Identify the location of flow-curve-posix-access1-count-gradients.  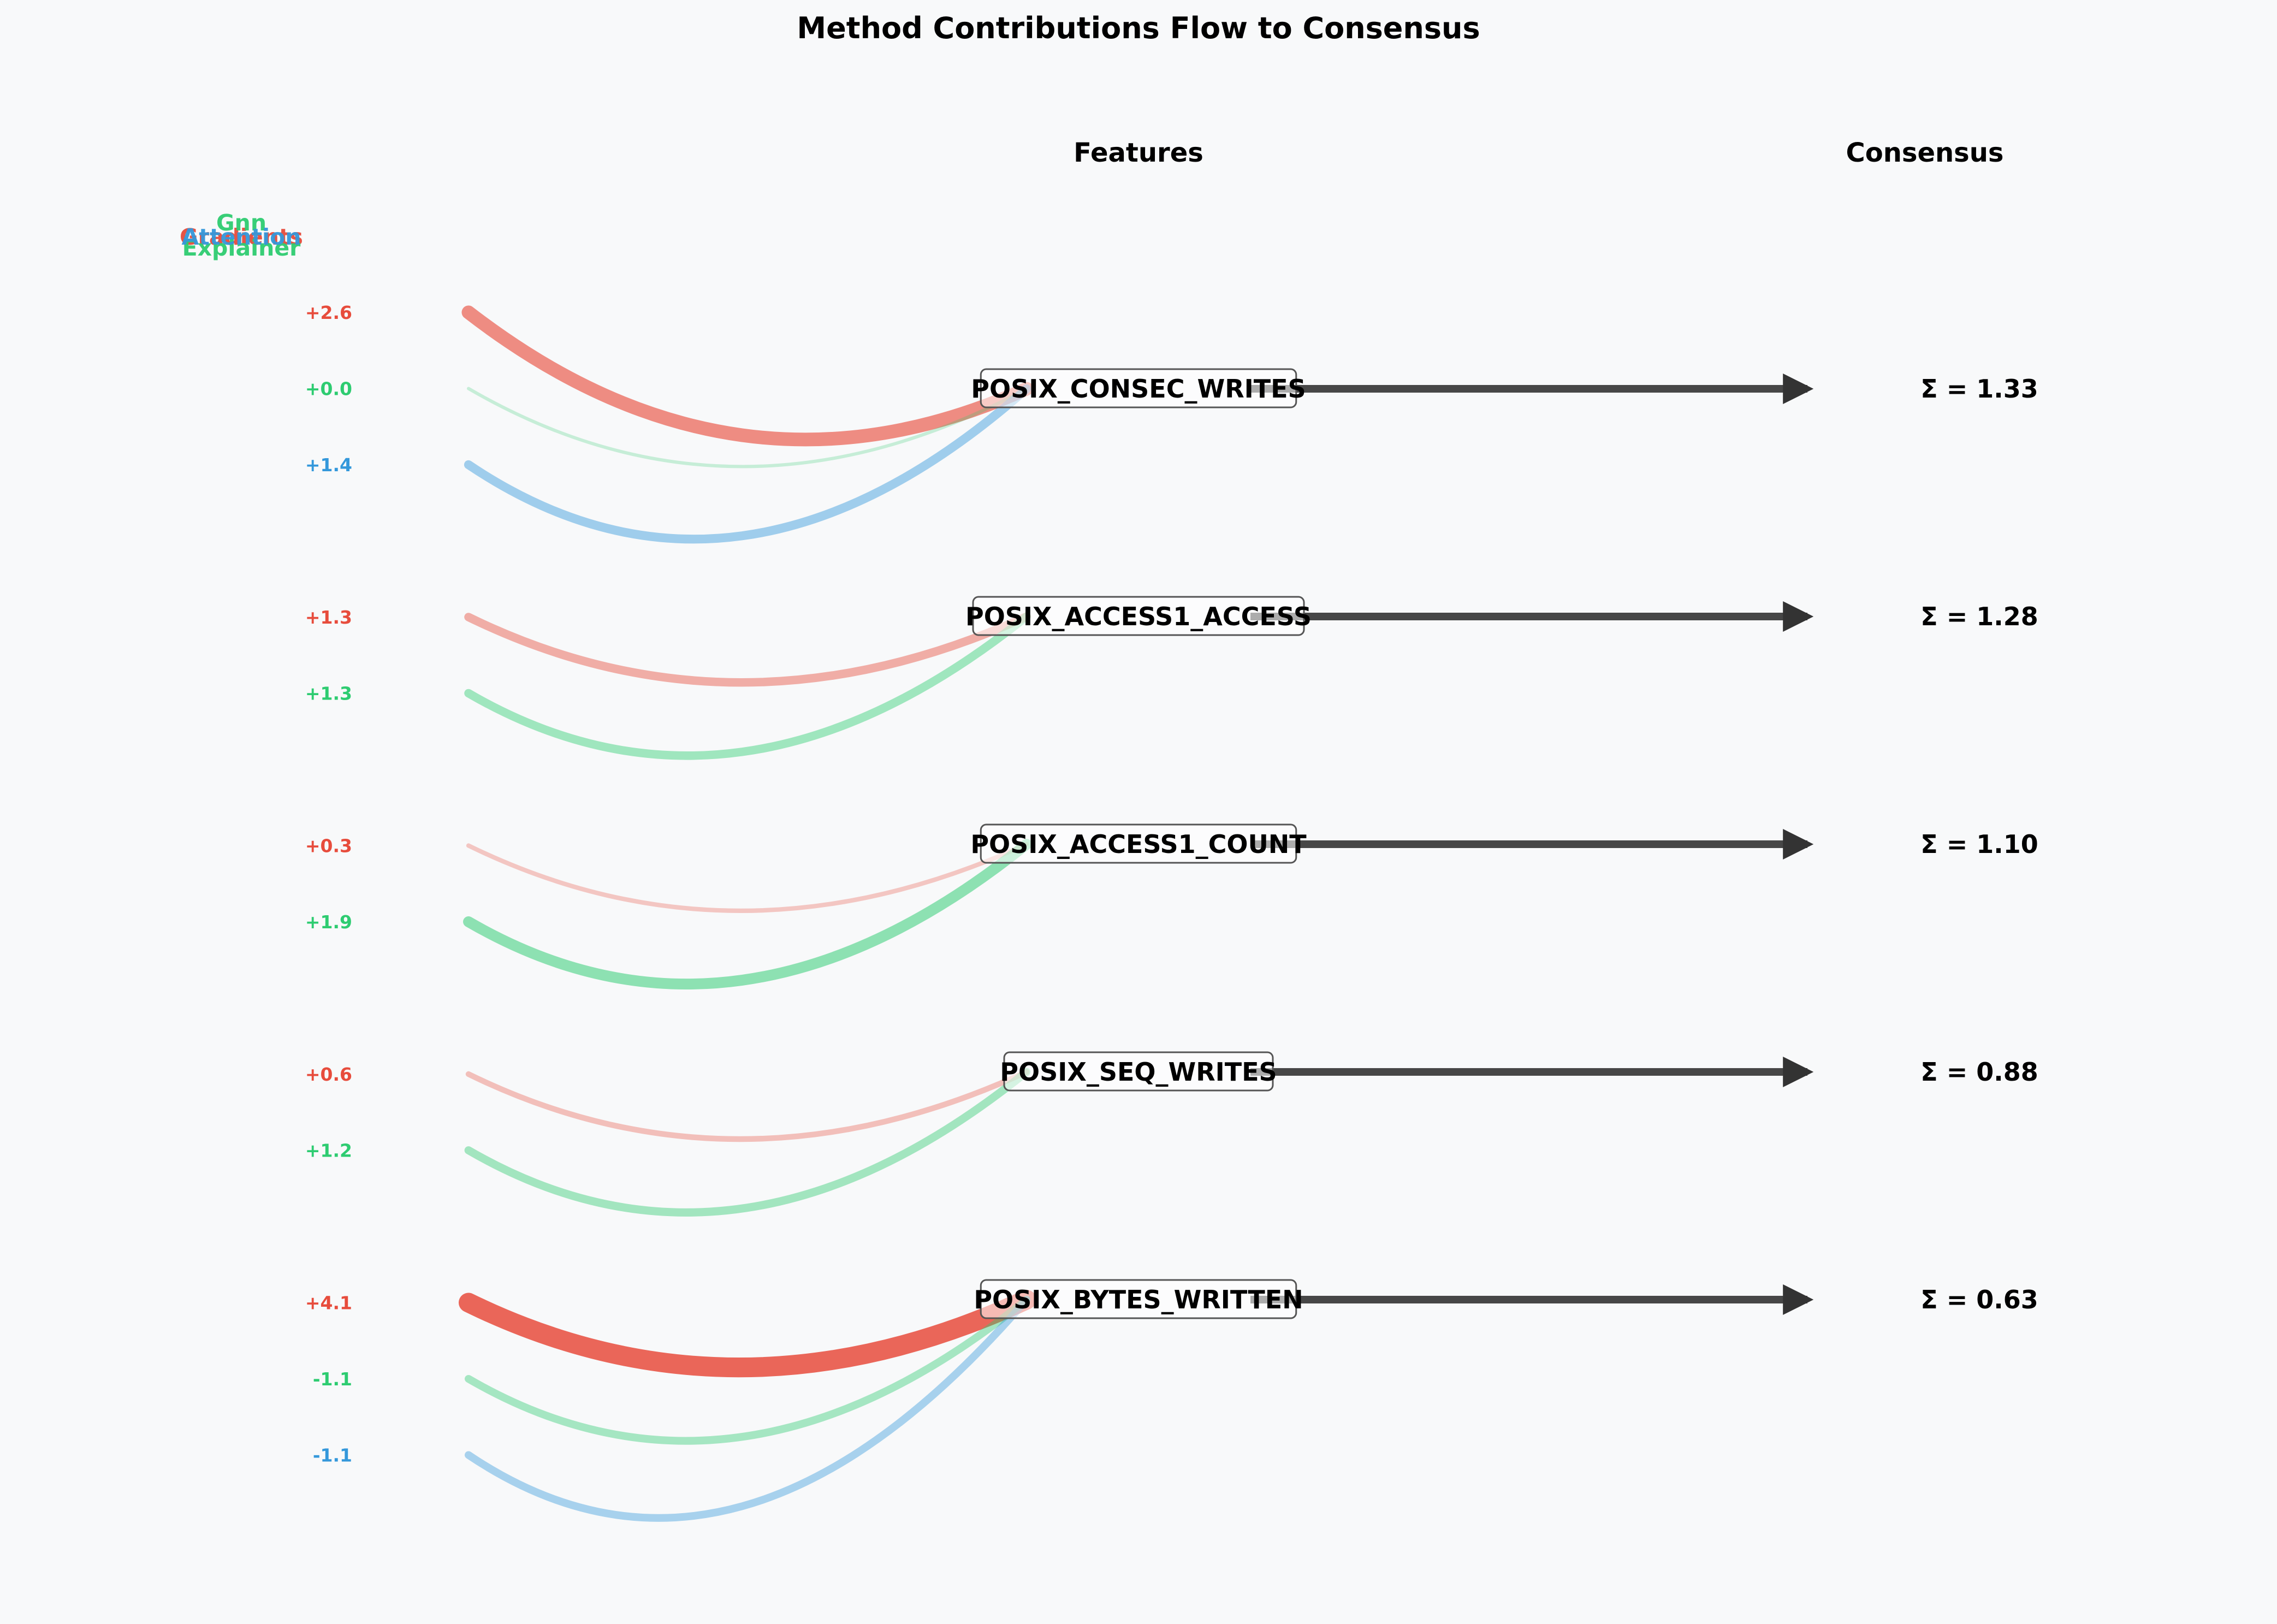
(747, 877).